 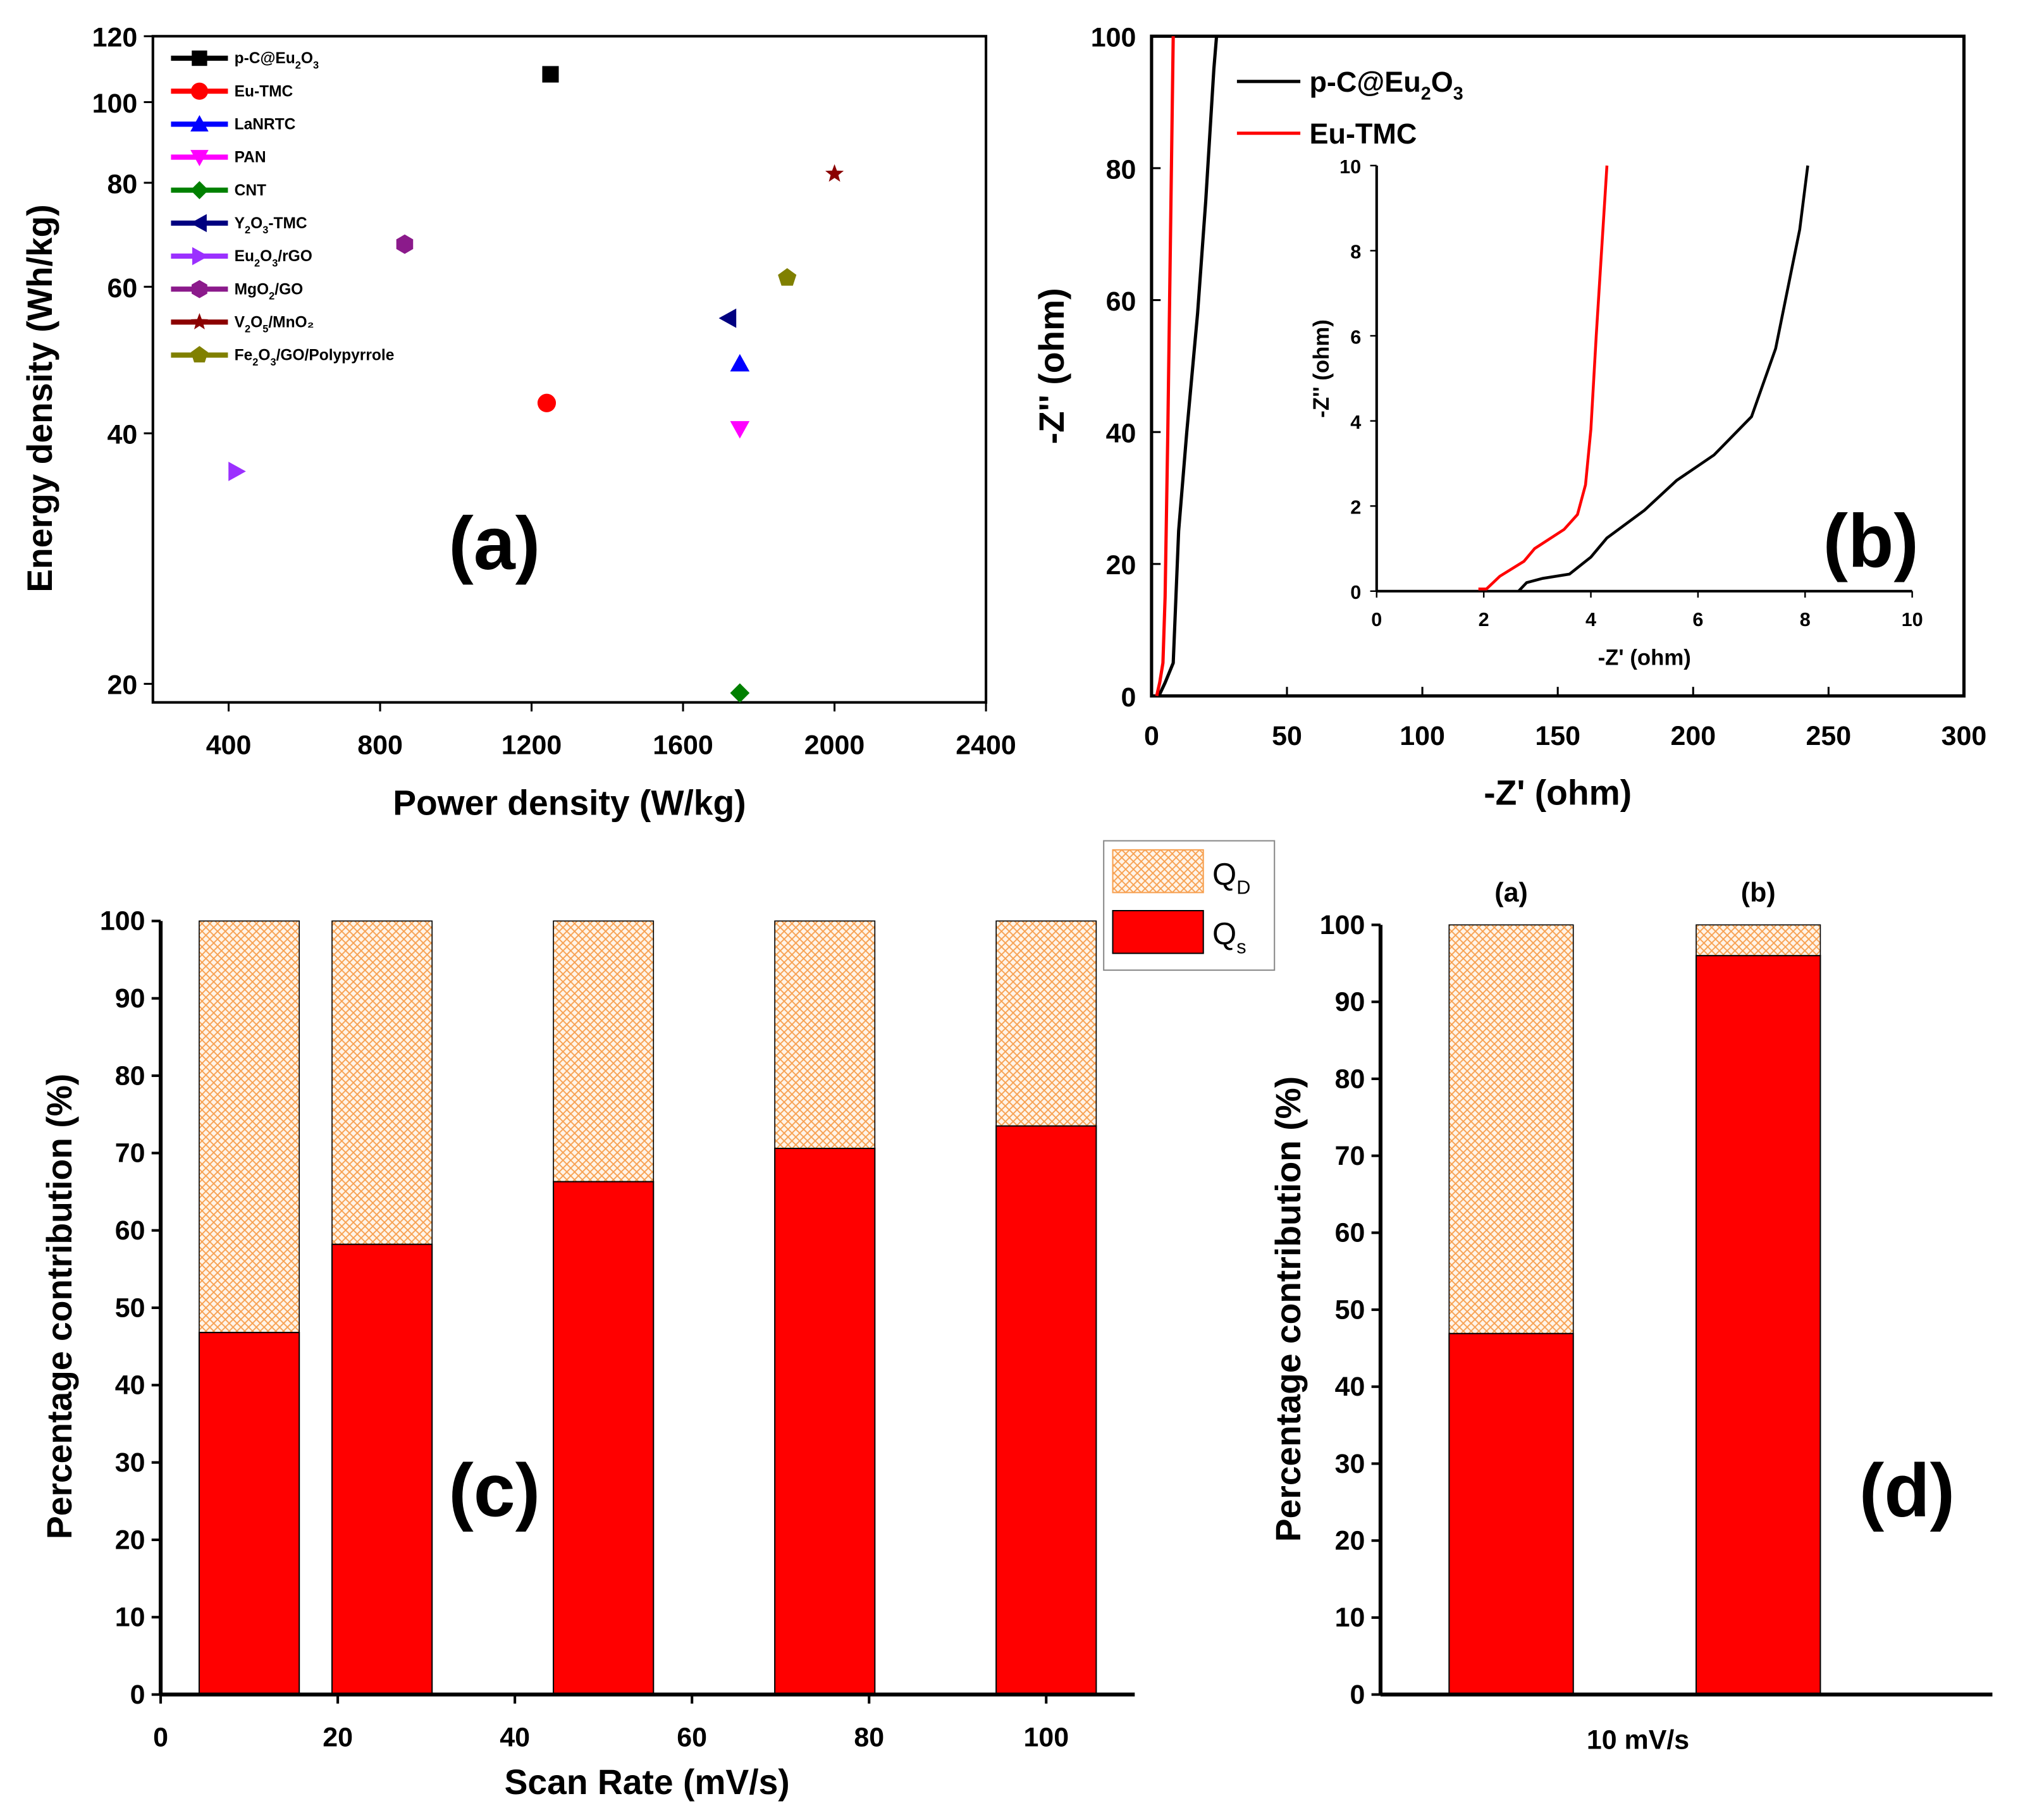 I want to click on legend-label: Eu-TMC, so click(x=1363, y=134).